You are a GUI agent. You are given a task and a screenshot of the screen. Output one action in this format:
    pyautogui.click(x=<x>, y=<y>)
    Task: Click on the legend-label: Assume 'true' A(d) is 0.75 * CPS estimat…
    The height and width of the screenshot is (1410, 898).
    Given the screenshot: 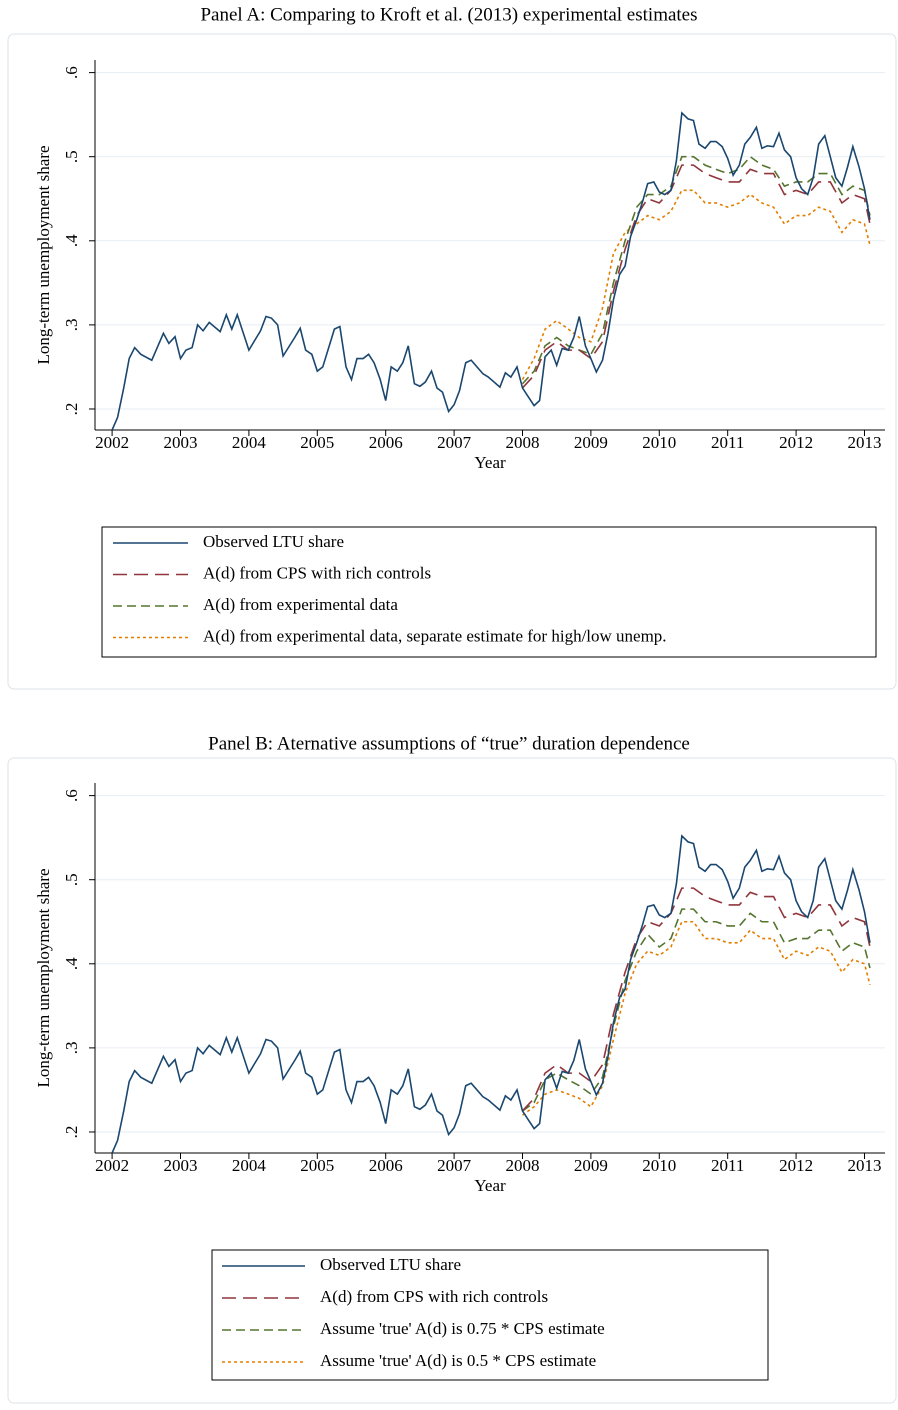 What is the action you would take?
    pyautogui.click(x=462, y=1328)
    